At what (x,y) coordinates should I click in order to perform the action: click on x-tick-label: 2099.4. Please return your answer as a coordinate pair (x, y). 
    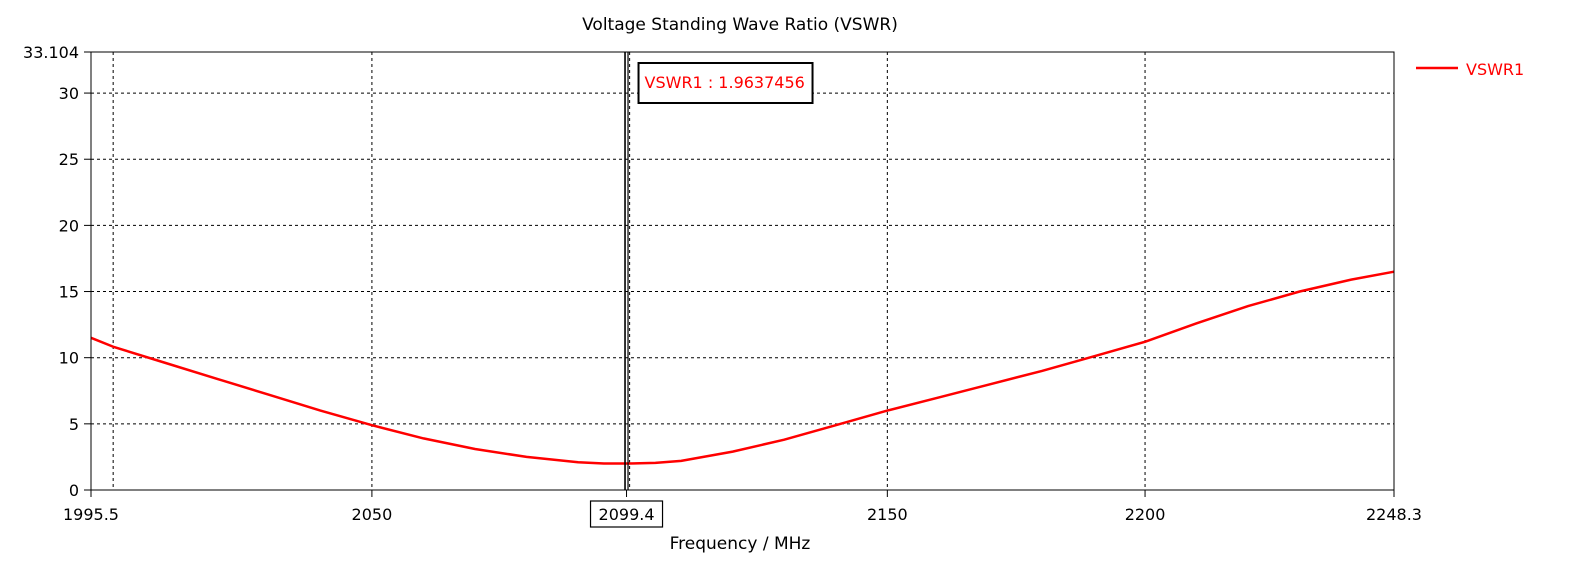
    Looking at the image, I should click on (627, 514).